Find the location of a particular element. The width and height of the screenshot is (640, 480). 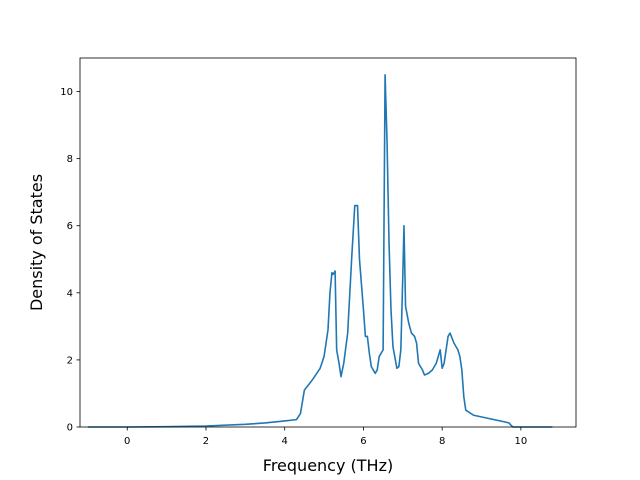

x-axis-label: Frequency (THz) is located at coordinates (328, 465).